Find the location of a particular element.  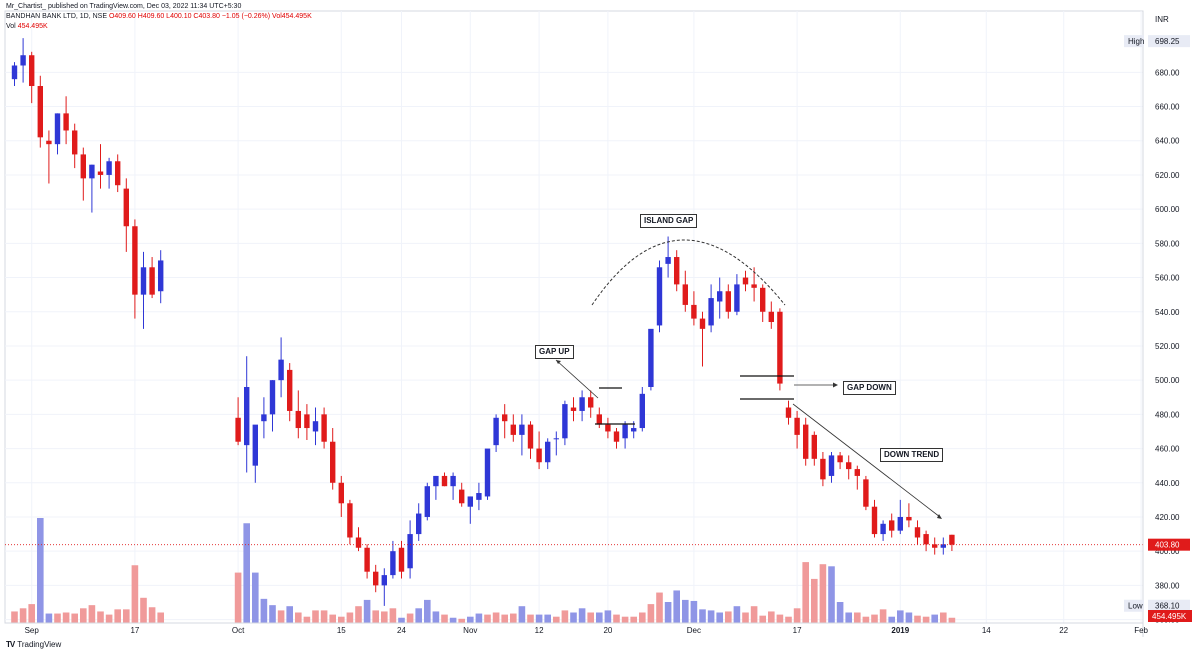

price-tick-label: 420.00 is located at coordinates (1167, 517).